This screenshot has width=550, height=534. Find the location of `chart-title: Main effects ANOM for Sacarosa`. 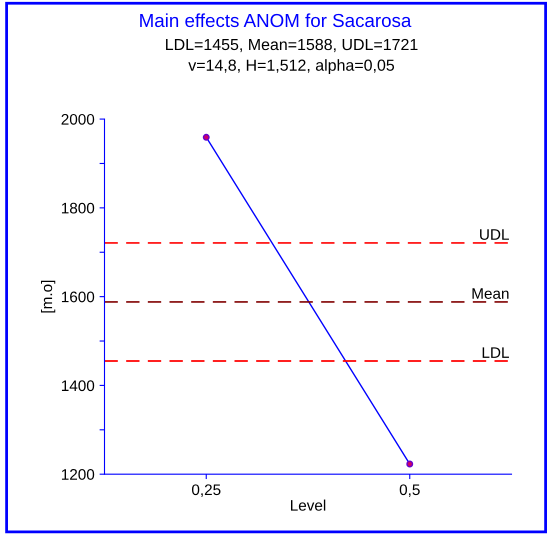

chart-title: Main effects ANOM for Sacarosa is located at coordinates (276, 20).